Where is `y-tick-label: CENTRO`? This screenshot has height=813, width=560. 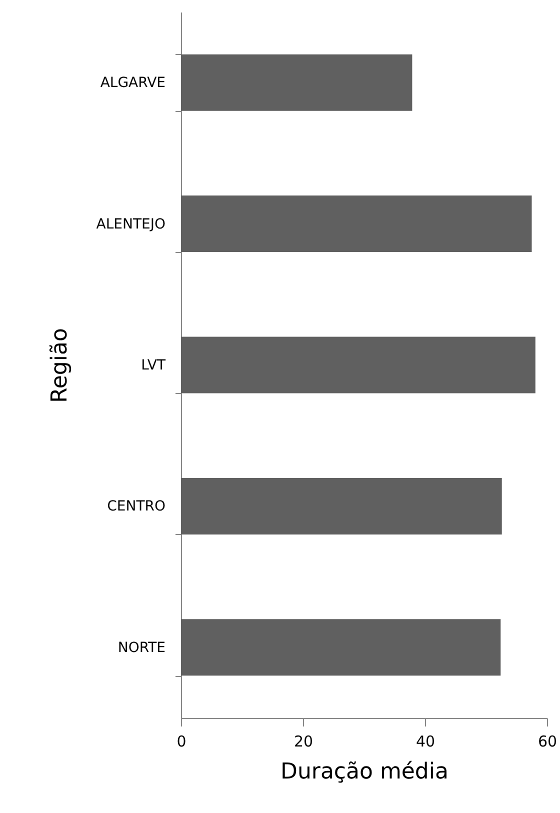 y-tick-label: CENTRO is located at coordinates (136, 506).